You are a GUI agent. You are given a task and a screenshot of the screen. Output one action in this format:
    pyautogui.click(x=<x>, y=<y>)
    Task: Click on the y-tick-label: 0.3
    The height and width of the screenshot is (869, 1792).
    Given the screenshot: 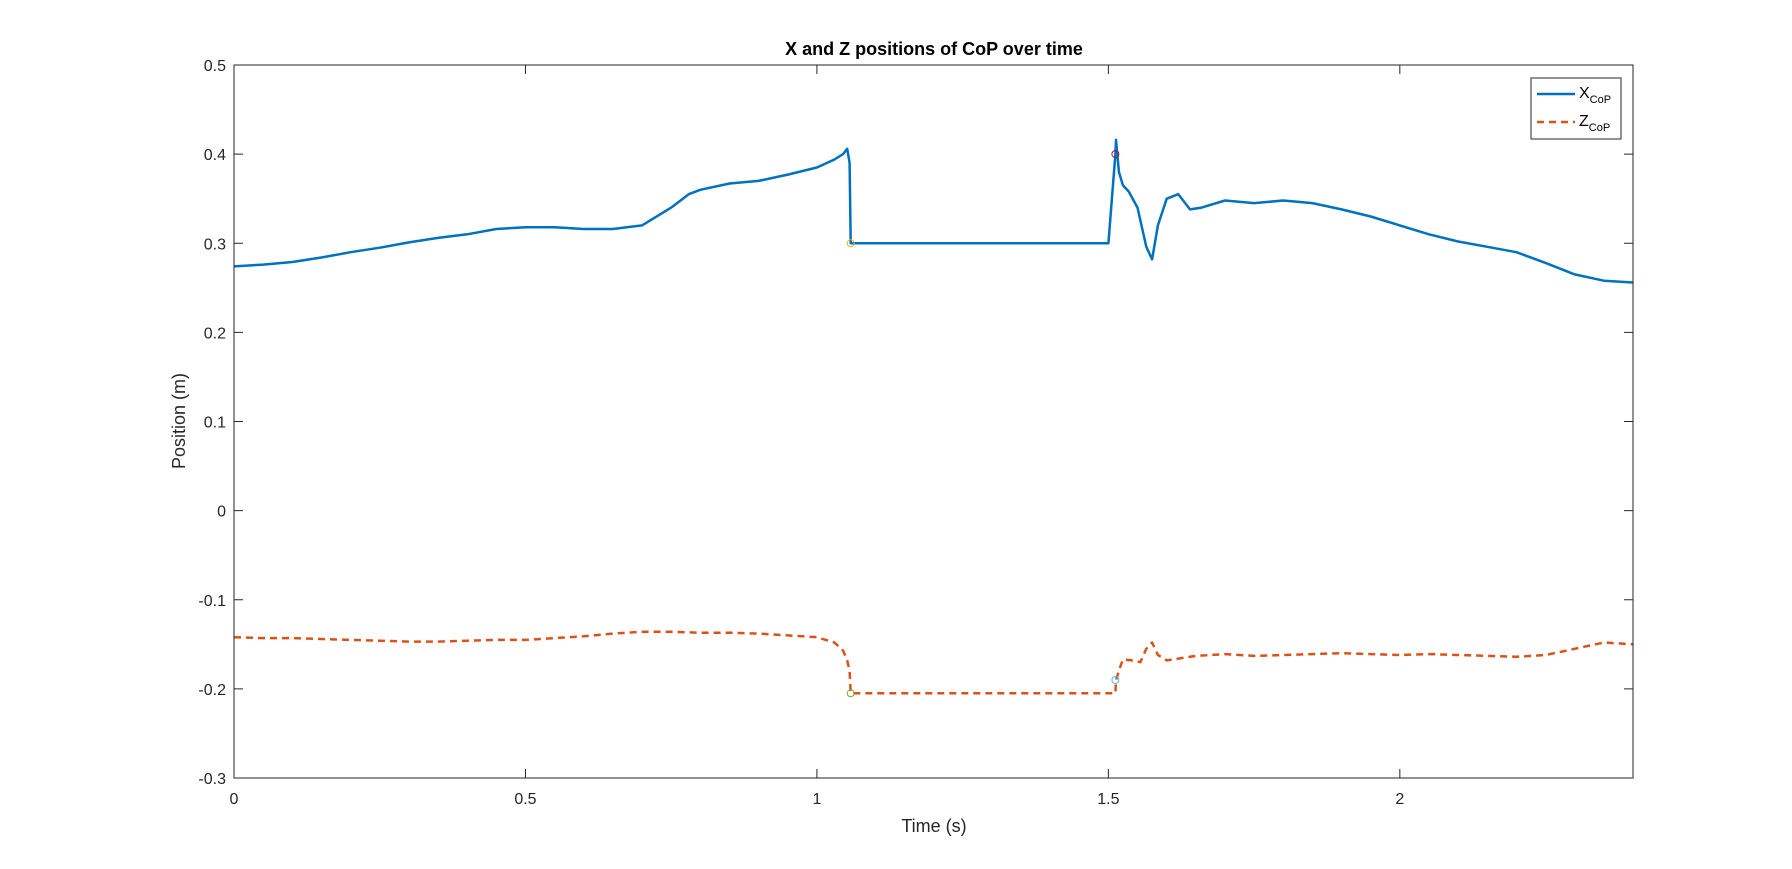 What is the action you would take?
    pyautogui.click(x=215, y=244)
    